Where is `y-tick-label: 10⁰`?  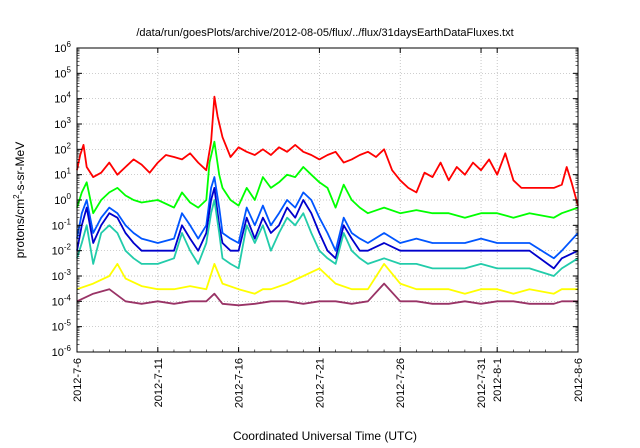 y-tick-label: 10⁰ is located at coordinates (62, 199).